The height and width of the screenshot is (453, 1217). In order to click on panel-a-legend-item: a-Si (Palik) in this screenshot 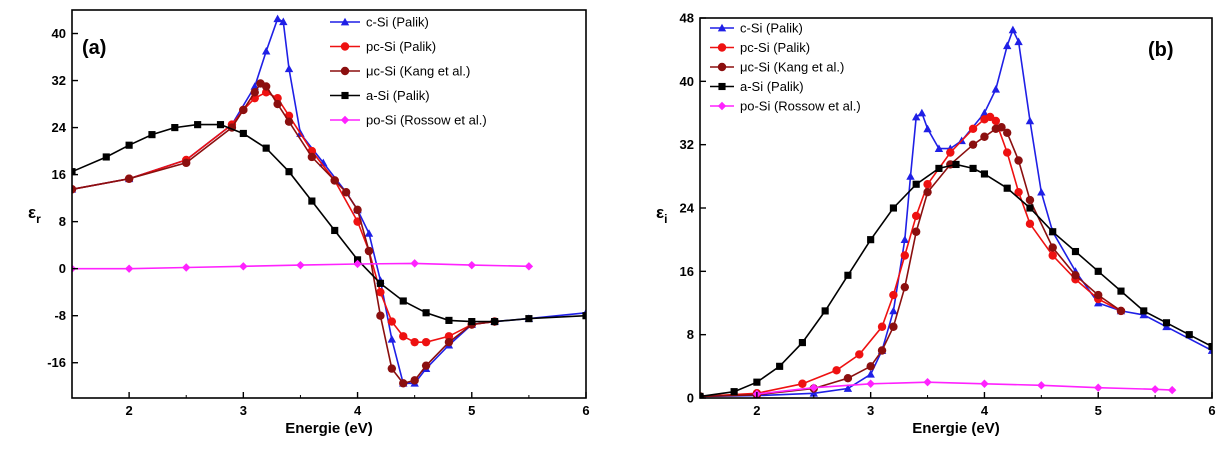, I will do `click(380, 95)`.